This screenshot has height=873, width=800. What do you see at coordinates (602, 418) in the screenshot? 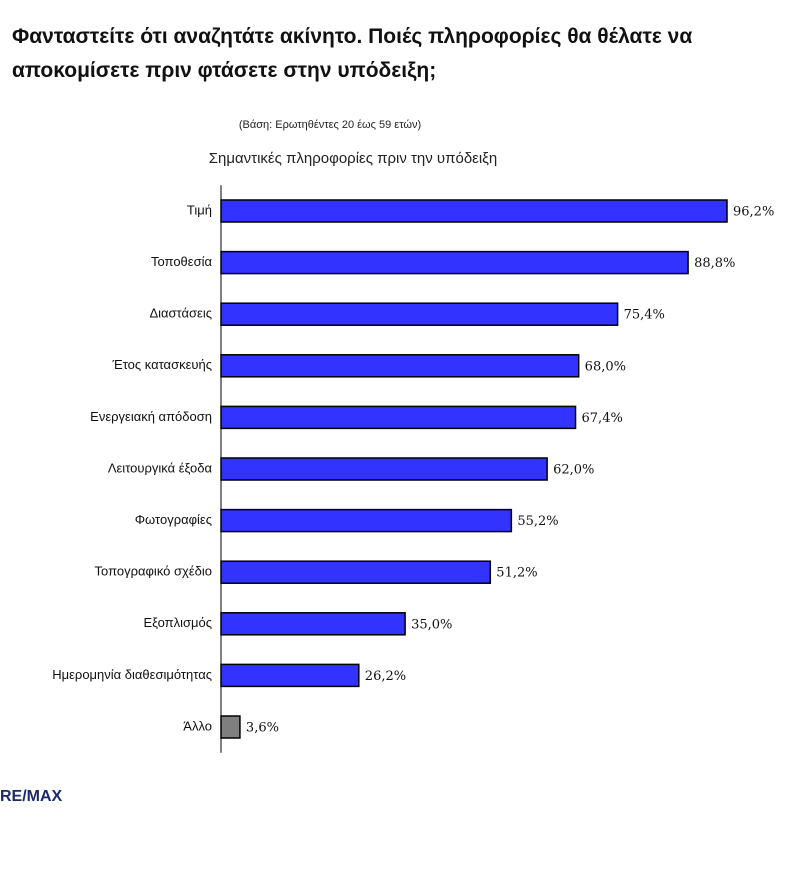
I see `value-label: 67,4%` at bounding box center [602, 418].